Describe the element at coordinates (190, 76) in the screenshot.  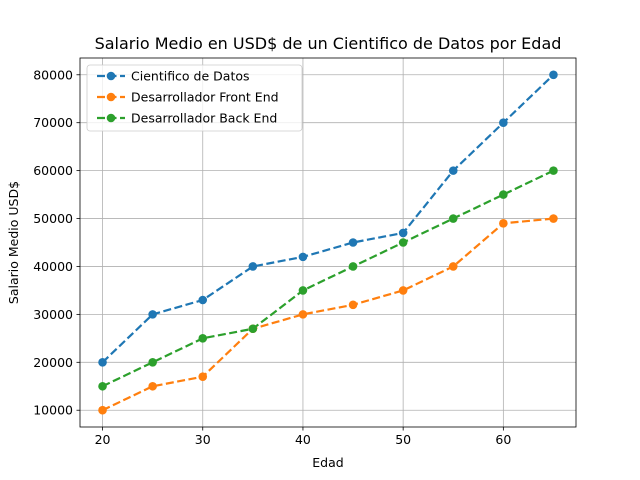
I see `legend-label: Cientifico de Datos` at that location.